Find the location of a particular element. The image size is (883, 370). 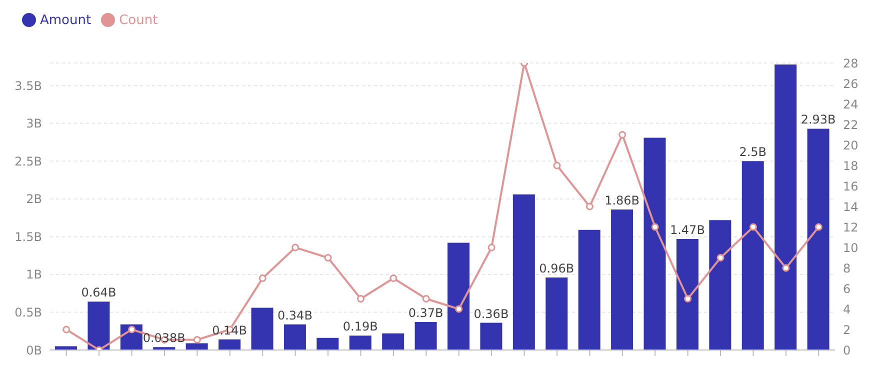

y2-tick-label: 2 is located at coordinates (847, 329).